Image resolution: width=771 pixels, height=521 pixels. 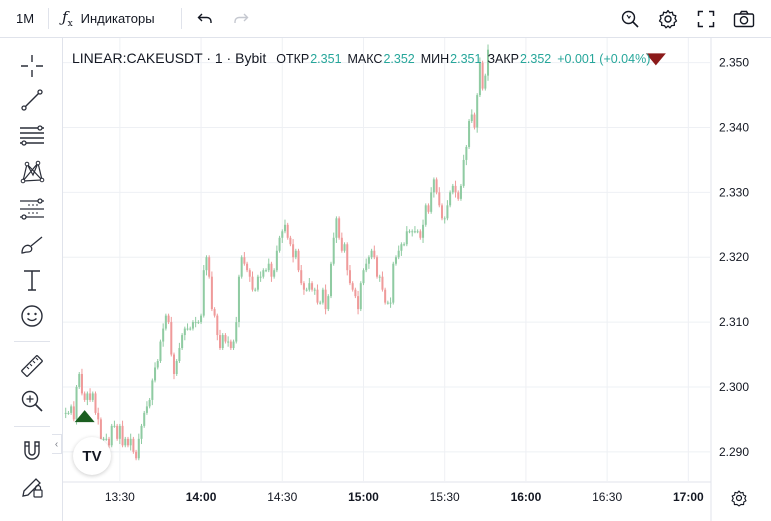 What do you see at coordinates (32, 172) in the screenshot?
I see `pattern-tool` at bounding box center [32, 172].